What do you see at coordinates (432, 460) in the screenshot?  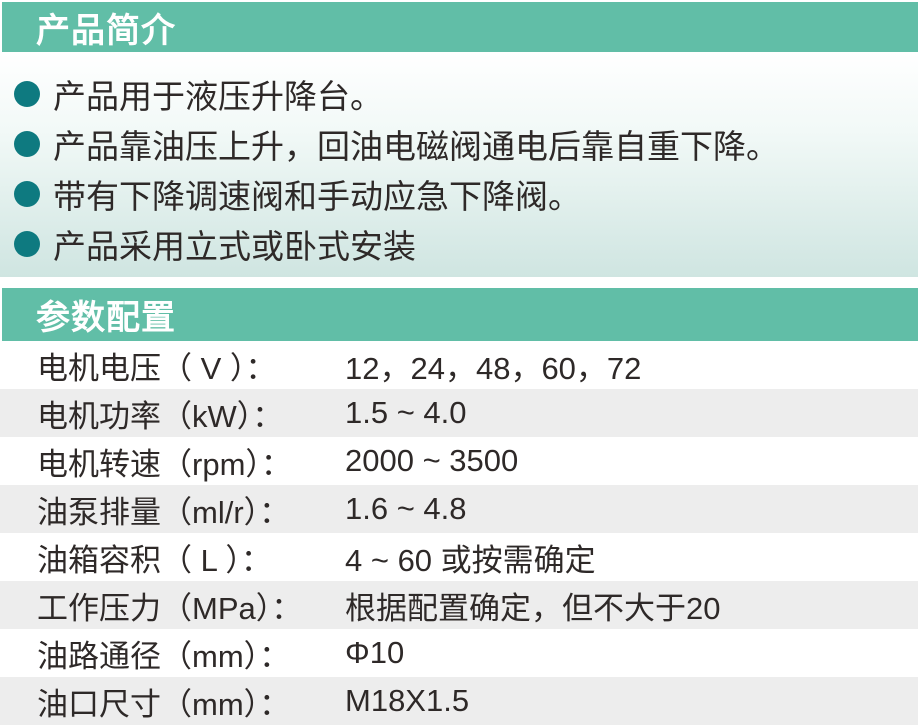 I see `spec-value: 2000 ~ 3500` at bounding box center [432, 460].